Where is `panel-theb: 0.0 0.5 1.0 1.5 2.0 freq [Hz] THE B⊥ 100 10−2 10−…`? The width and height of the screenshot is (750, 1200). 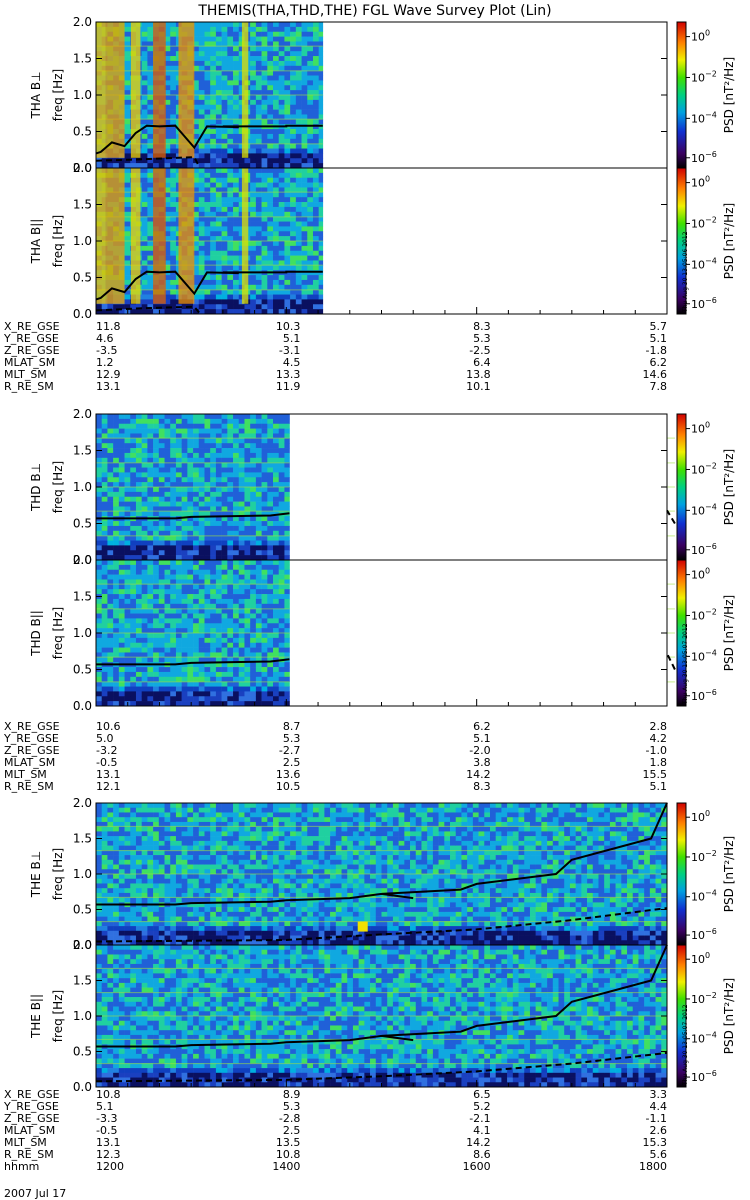 panel-theb: 0.0 0.5 1.0 1.5 2.0 freq [Hz] THE B⊥ 100 10−2 10−… is located at coordinates (382, 874).